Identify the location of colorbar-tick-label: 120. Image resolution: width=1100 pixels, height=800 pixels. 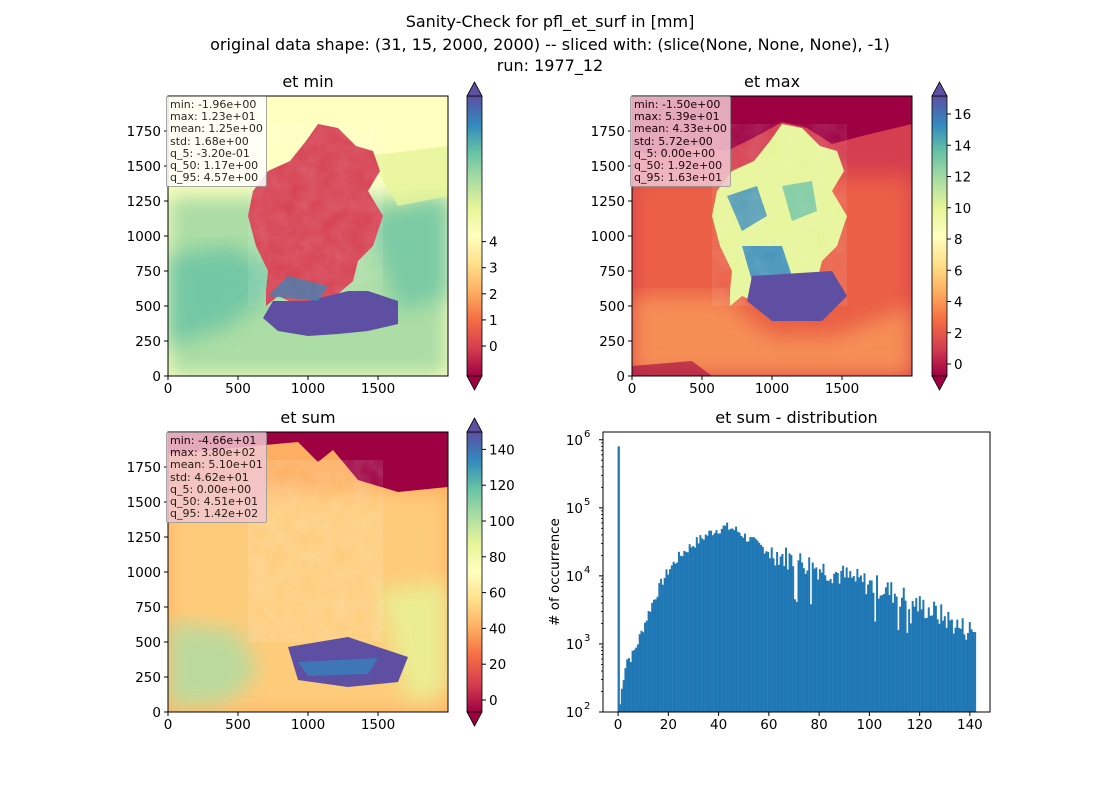
(502, 486).